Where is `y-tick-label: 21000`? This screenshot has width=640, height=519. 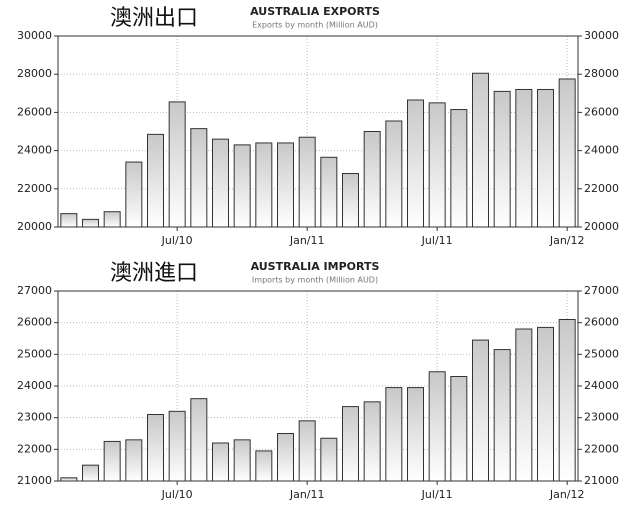
y-tick-label: 21000 is located at coordinates (34, 480).